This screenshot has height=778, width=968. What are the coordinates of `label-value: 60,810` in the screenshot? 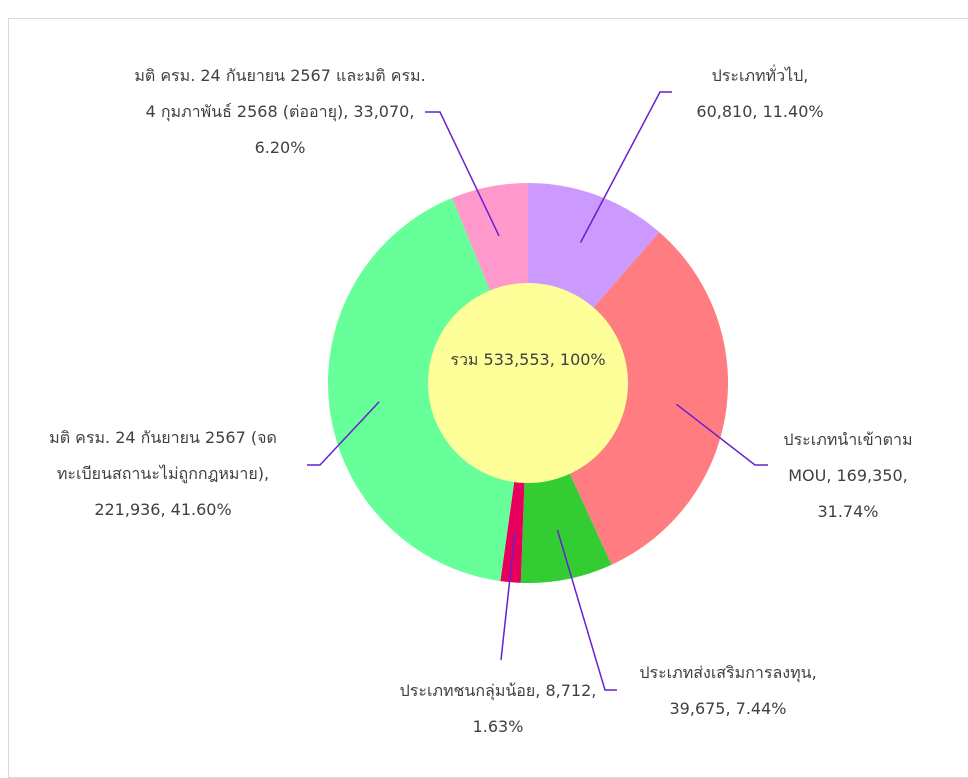 It's located at (724, 111).